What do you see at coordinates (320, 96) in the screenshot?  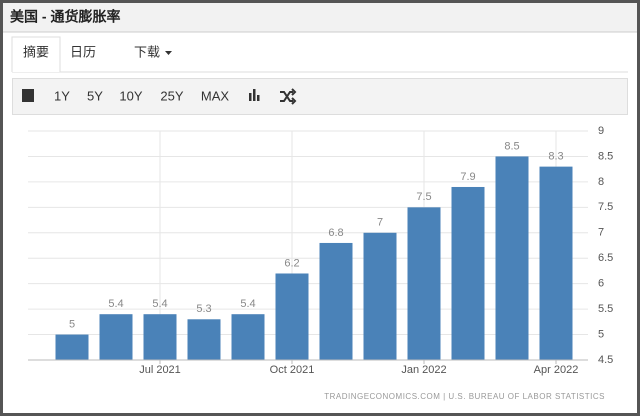 I see `toolbar` at bounding box center [320, 96].